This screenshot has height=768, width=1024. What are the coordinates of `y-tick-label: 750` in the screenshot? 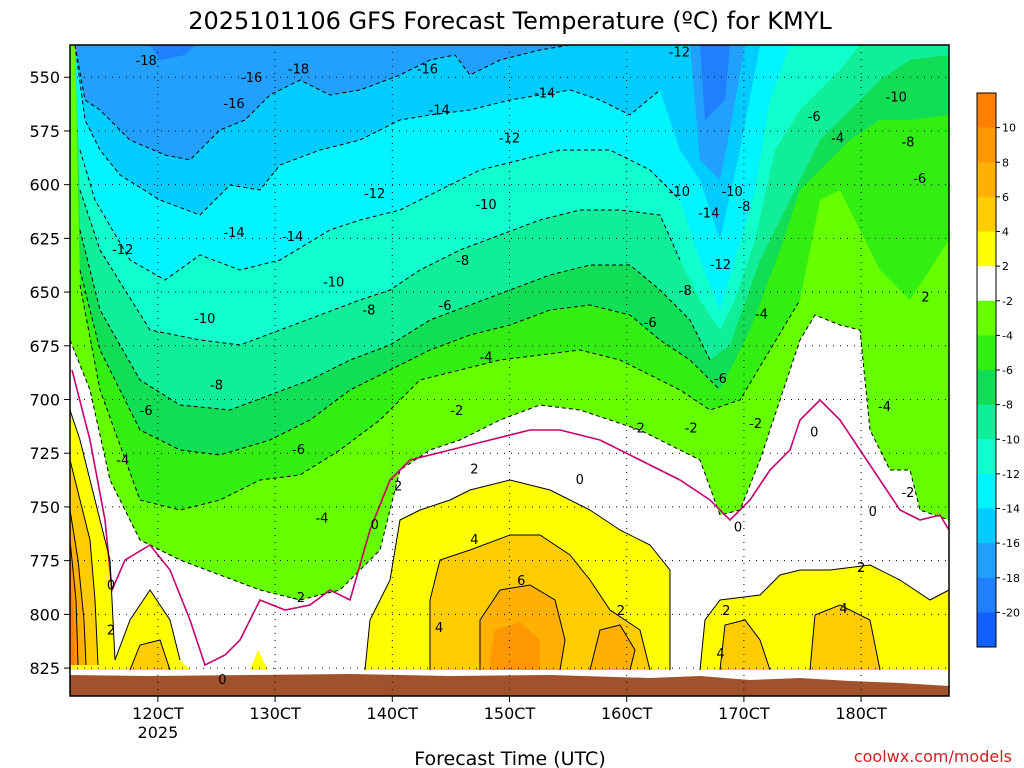 It's located at (44, 507).